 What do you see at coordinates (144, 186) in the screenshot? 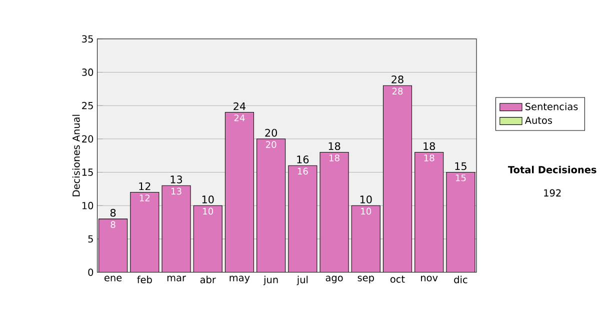
I see `total-label: 12` at bounding box center [144, 186].